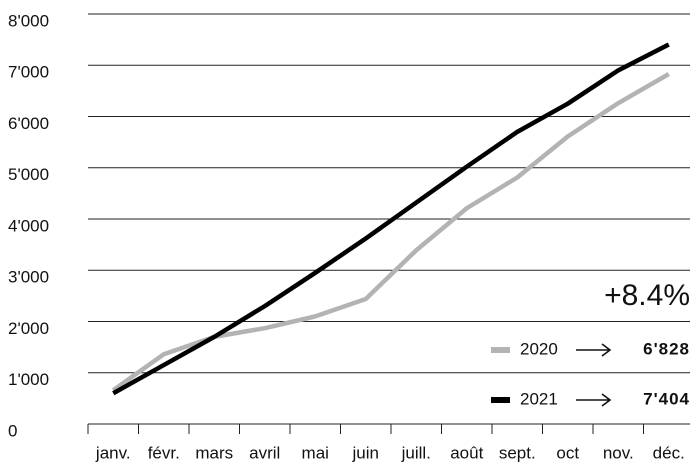  I want to click on x-tick-label: mai, so click(315, 452).